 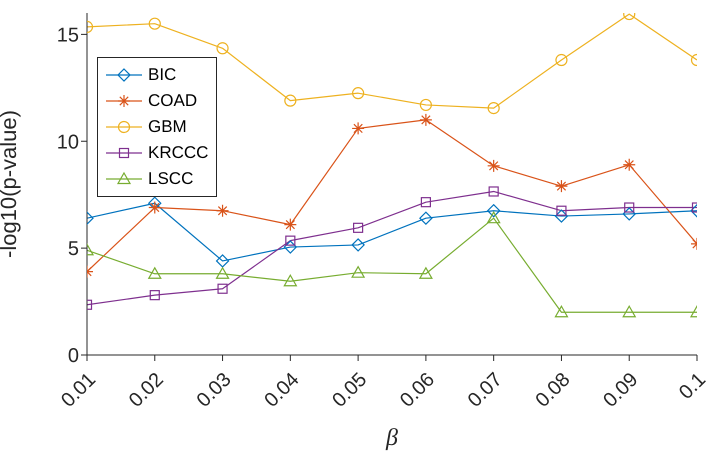 What do you see at coordinates (10, 184) in the screenshot?
I see `y-axis-title: -log10(p-value)` at bounding box center [10, 184].